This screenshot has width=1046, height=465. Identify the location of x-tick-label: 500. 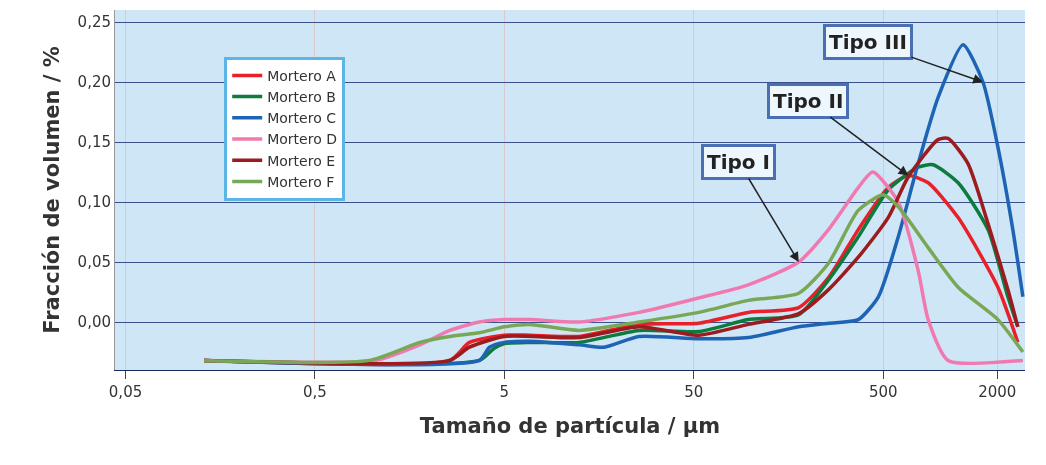
(883, 392).